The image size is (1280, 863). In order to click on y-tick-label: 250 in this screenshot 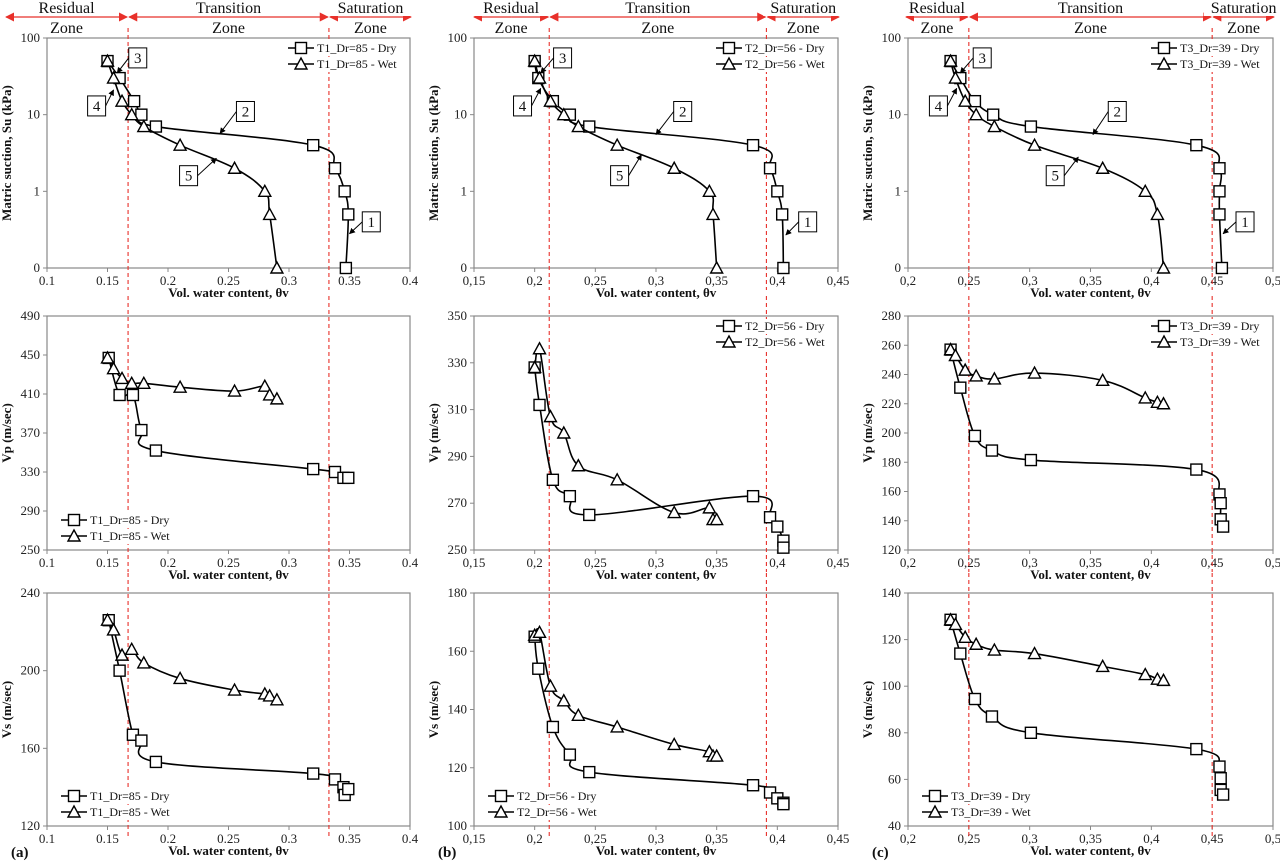, I will do `click(31, 549)`.